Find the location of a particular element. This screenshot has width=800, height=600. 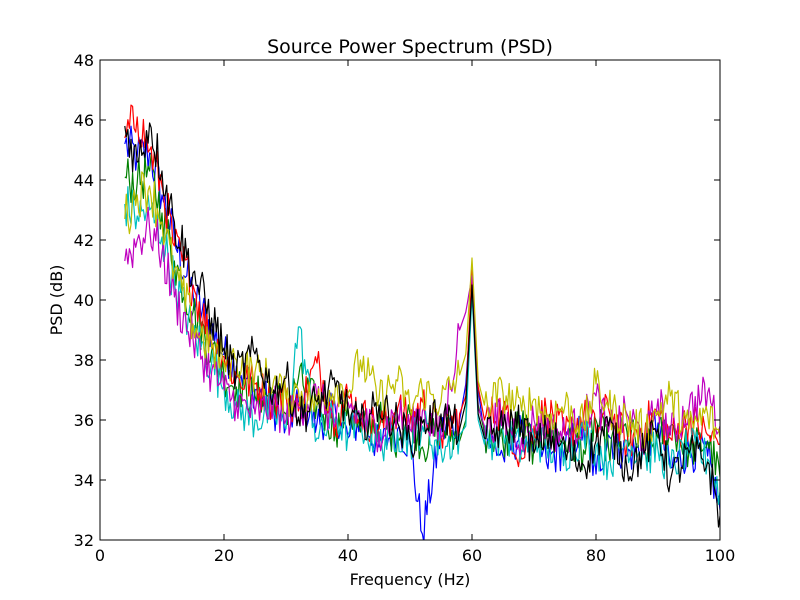

y-tick-label: 38 is located at coordinates (84, 360).